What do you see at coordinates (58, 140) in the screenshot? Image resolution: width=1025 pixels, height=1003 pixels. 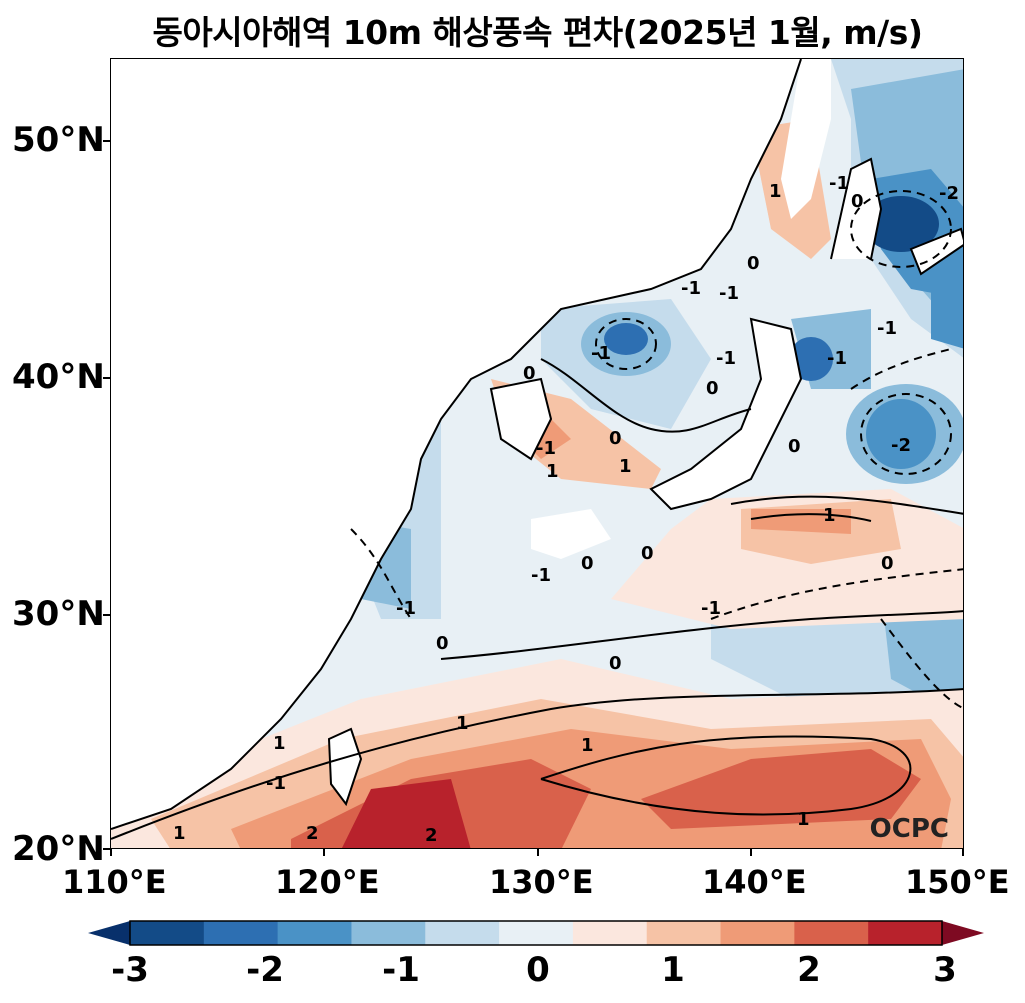 I see `lat-tick-label: 50°N` at bounding box center [58, 140].